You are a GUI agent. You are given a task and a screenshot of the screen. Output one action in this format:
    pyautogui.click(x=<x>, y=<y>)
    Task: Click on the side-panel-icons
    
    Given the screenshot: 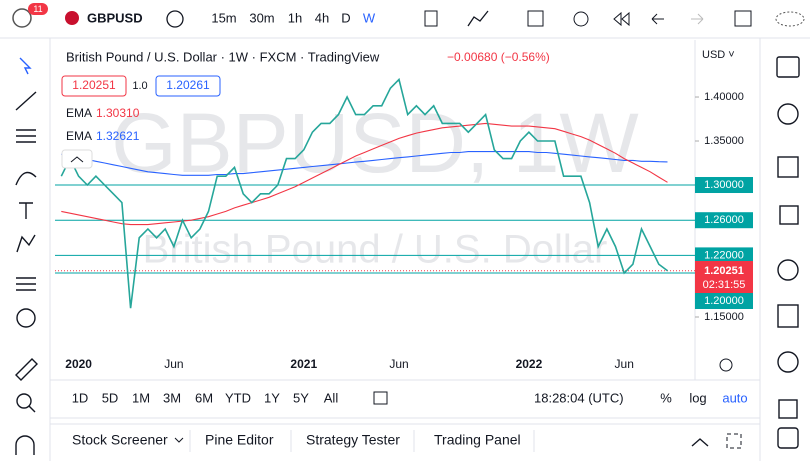 What is the action you would take?
    pyautogui.click(x=788, y=252)
    